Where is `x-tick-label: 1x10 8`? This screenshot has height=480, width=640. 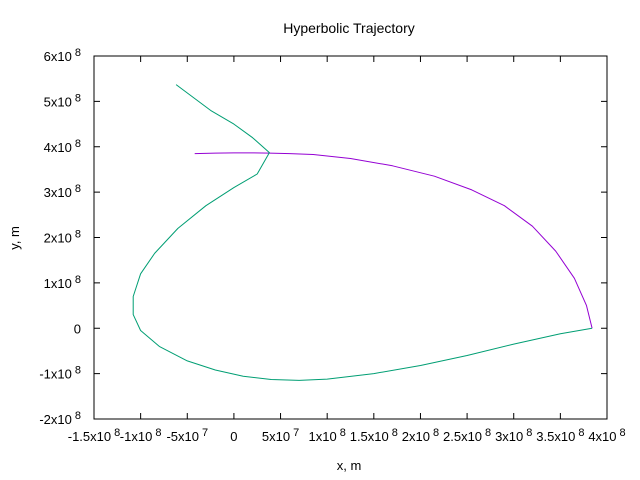
x-tick-label: 1x10 8 is located at coordinates (327, 435).